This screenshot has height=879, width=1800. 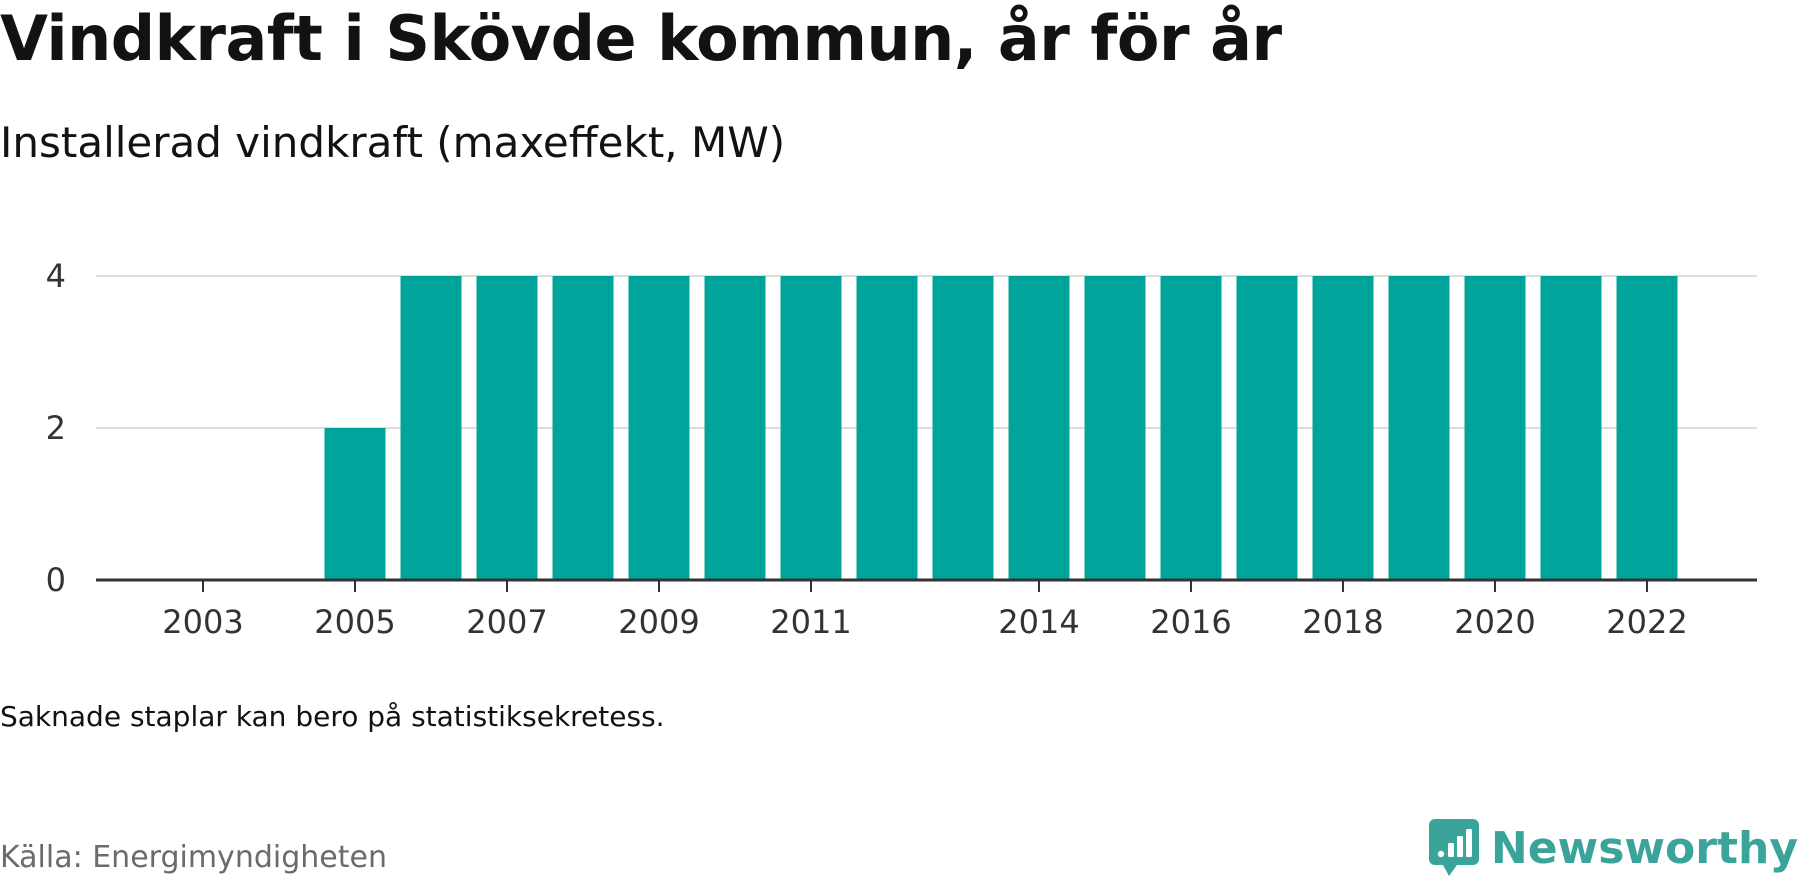 I want to click on y-tick-label: 0, so click(x=56, y=580).